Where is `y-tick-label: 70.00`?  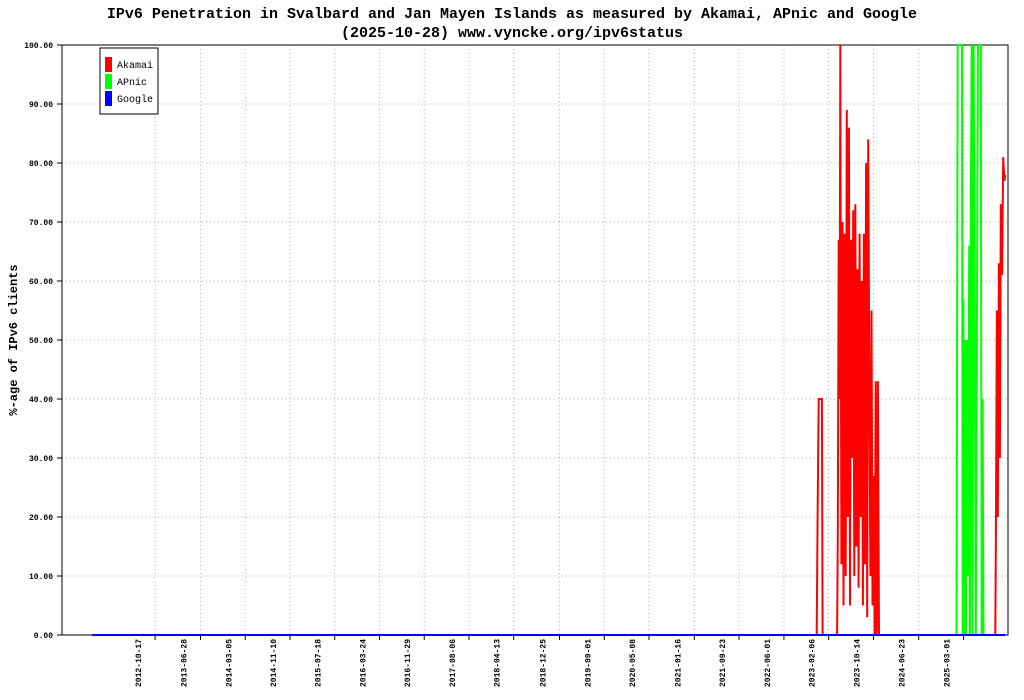
y-tick-label: 70.00 is located at coordinates (41, 223).